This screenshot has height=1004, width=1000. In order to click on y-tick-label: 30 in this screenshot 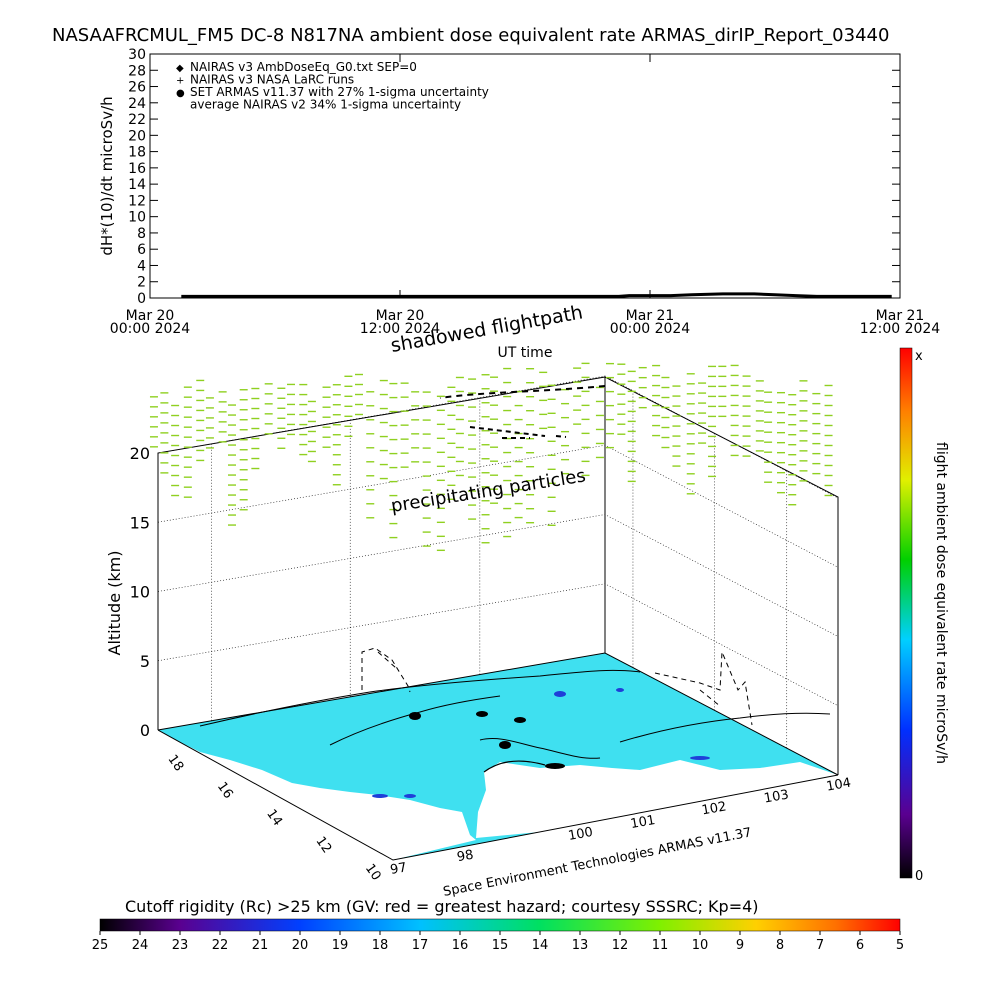, I will do `click(137, 55)`.